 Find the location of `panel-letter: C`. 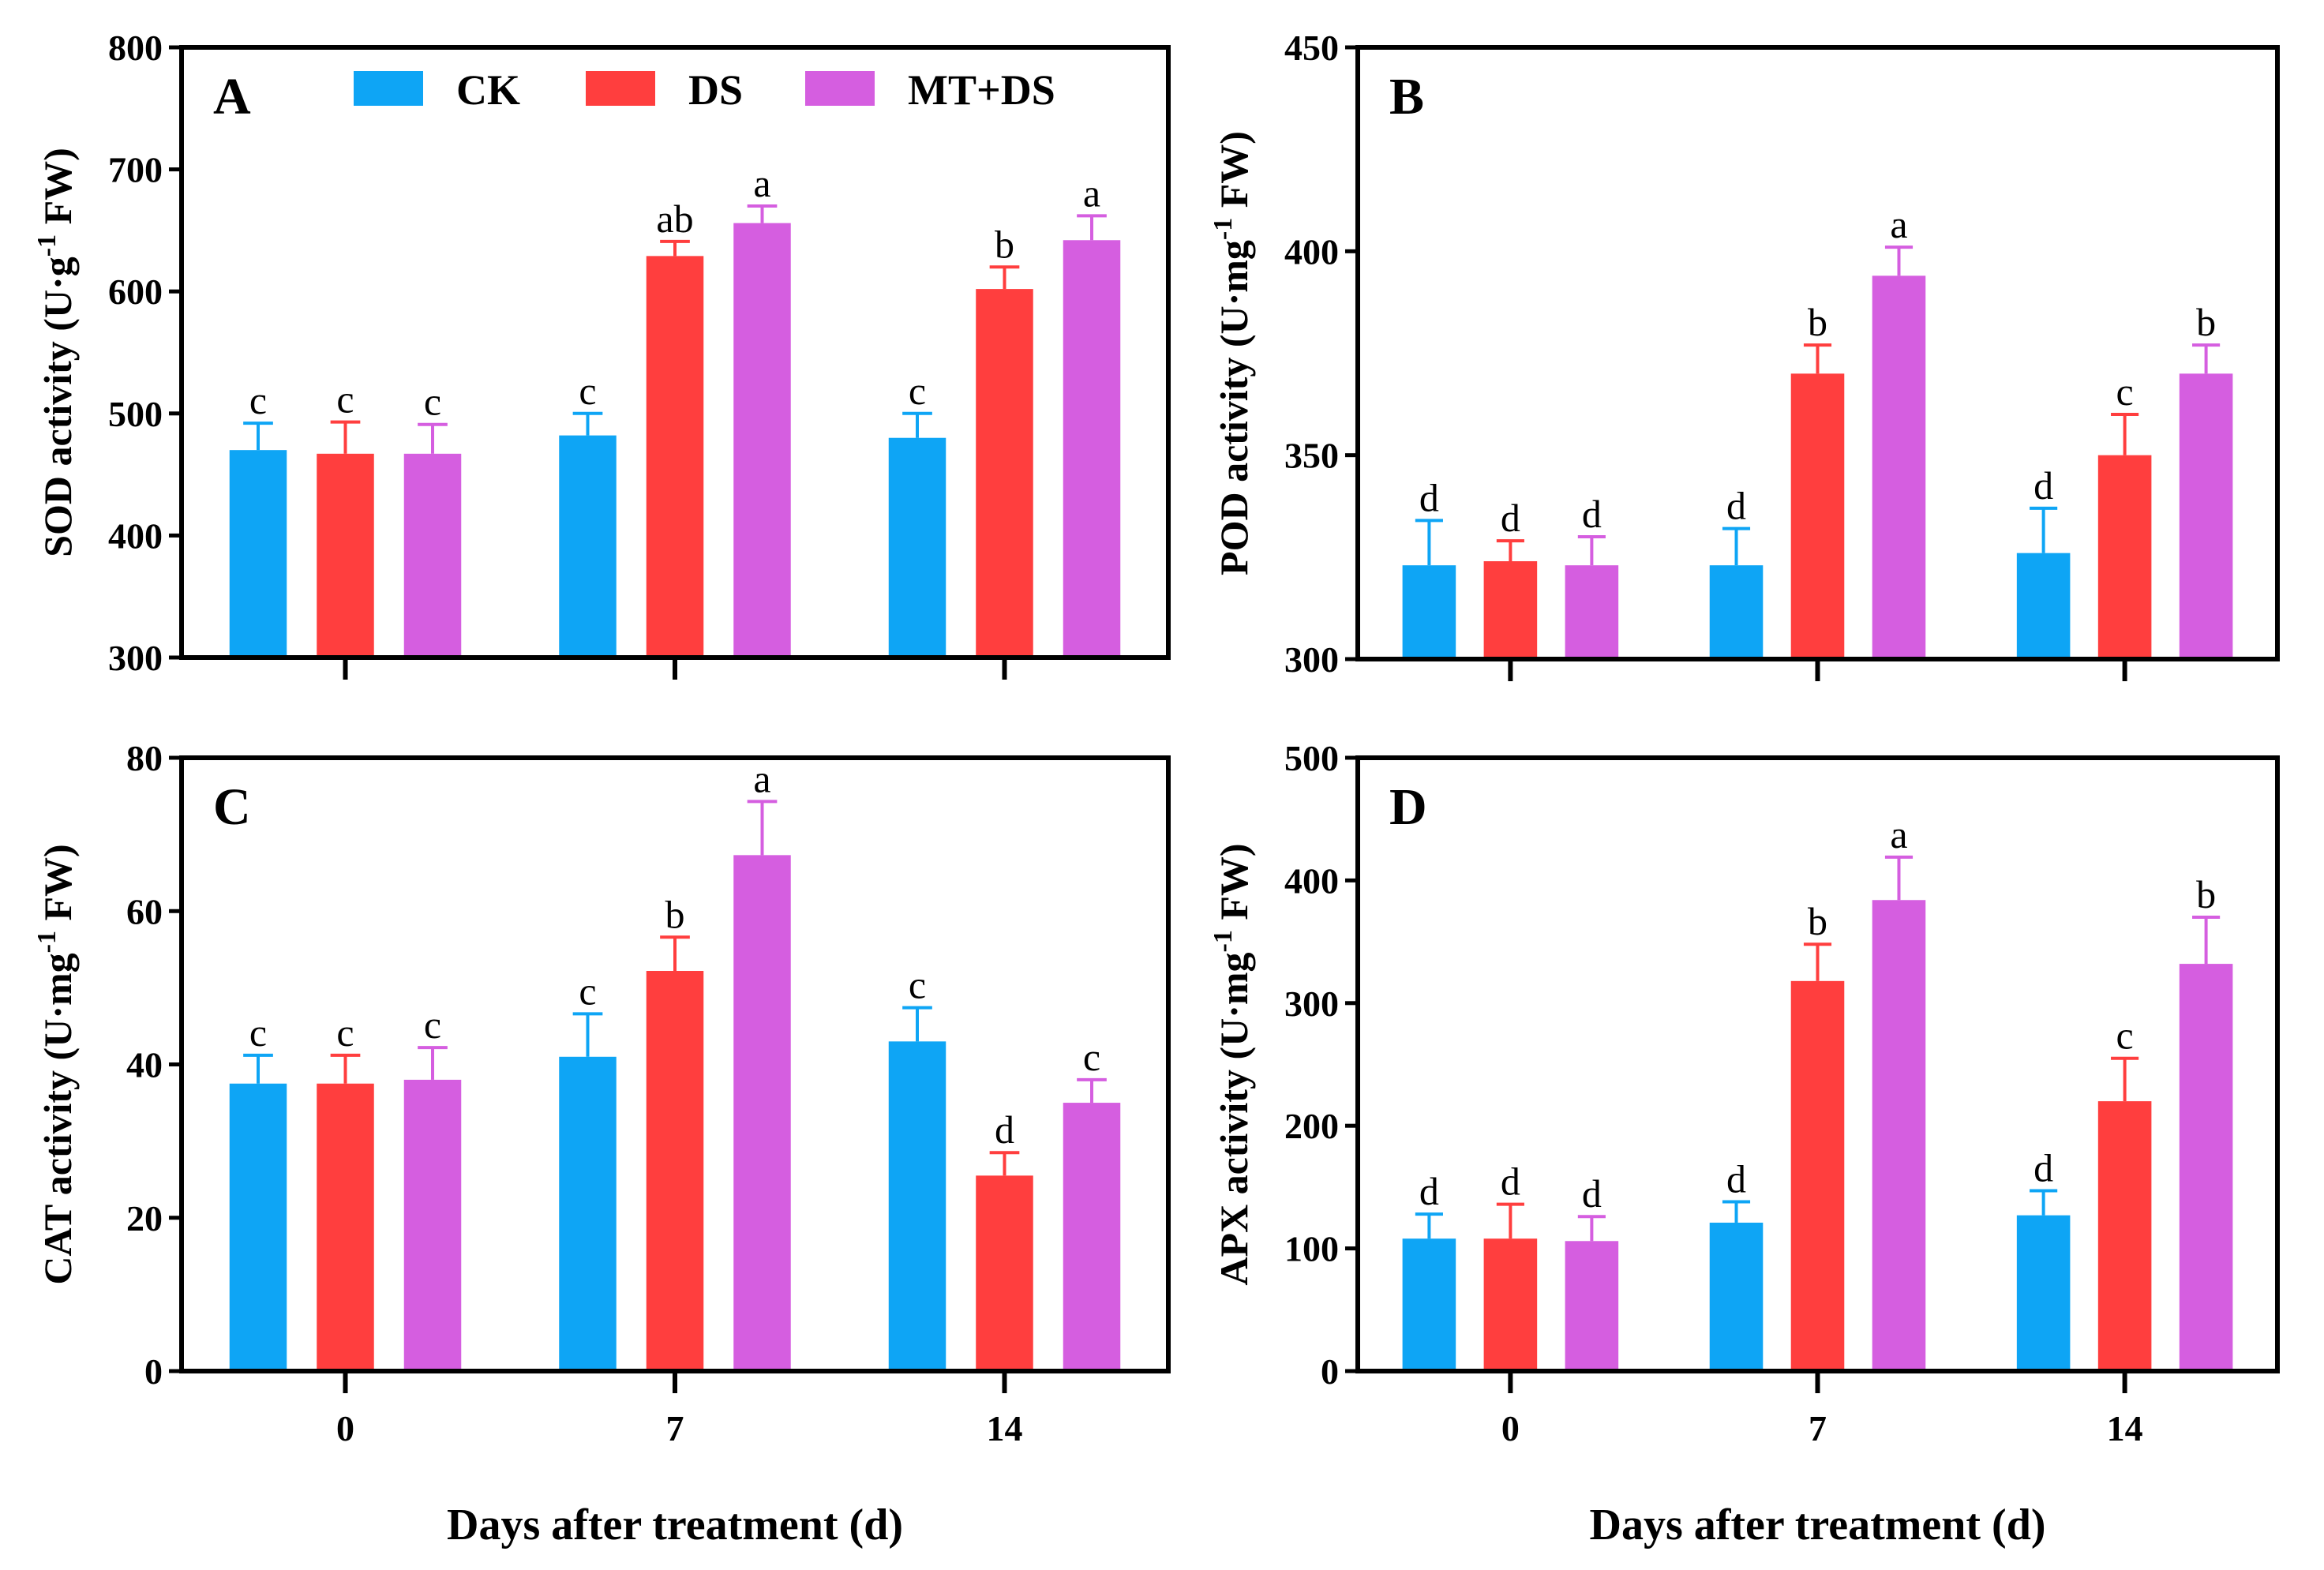

panel-letter: C is located at coordinates (232, 807).